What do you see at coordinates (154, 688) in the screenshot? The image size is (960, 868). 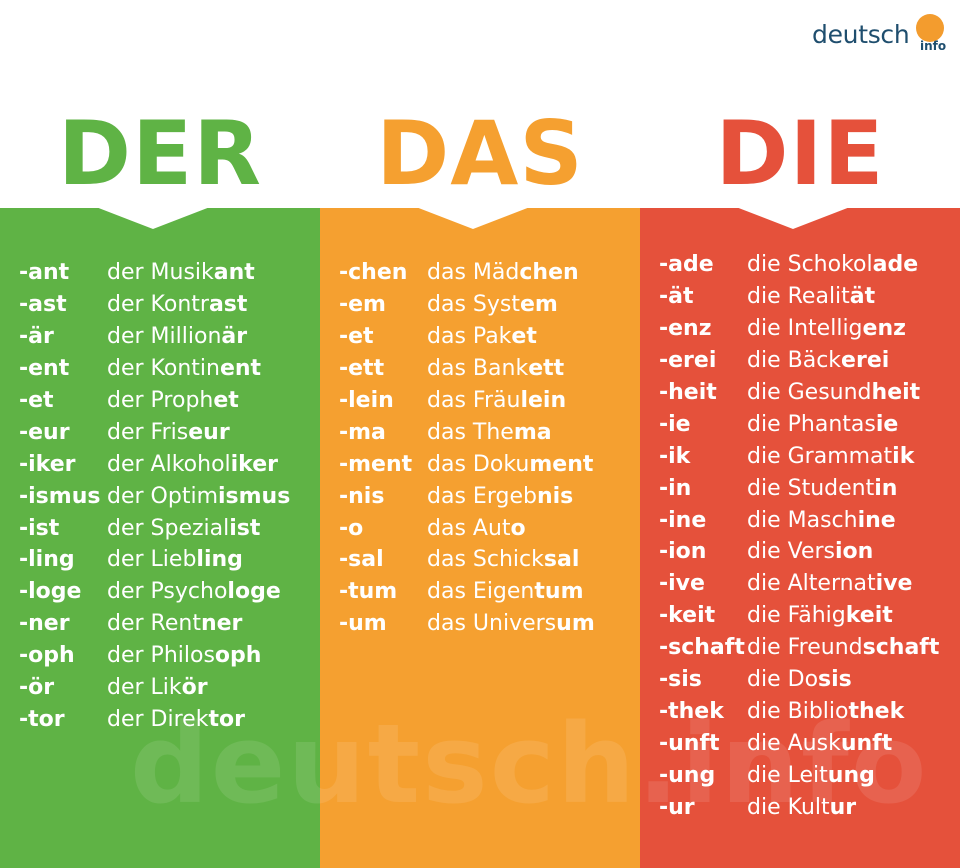 I see `suffix-row: -ör der Likör` at bounding box center [154, 688].